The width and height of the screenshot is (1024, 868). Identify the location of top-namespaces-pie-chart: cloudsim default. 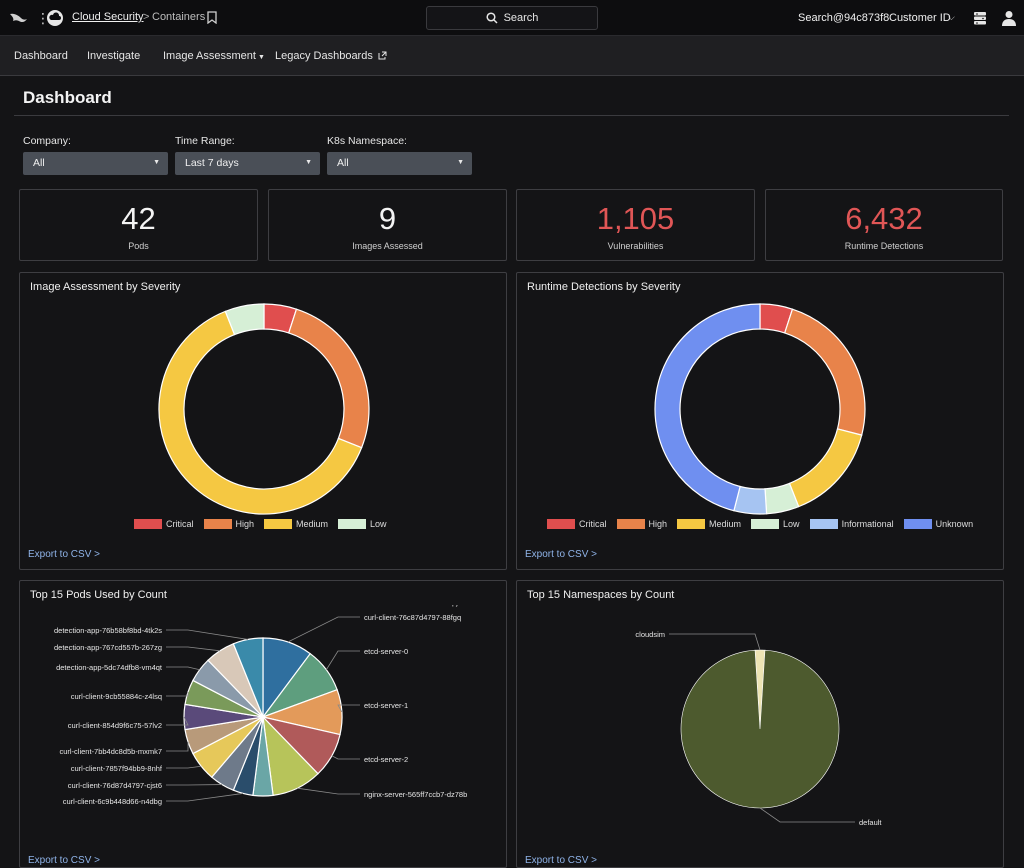
(758, 728).